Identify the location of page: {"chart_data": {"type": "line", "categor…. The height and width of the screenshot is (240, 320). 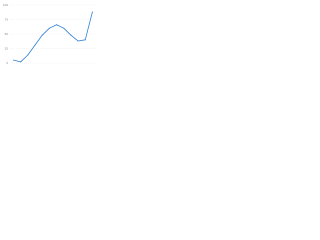
(50, 35).